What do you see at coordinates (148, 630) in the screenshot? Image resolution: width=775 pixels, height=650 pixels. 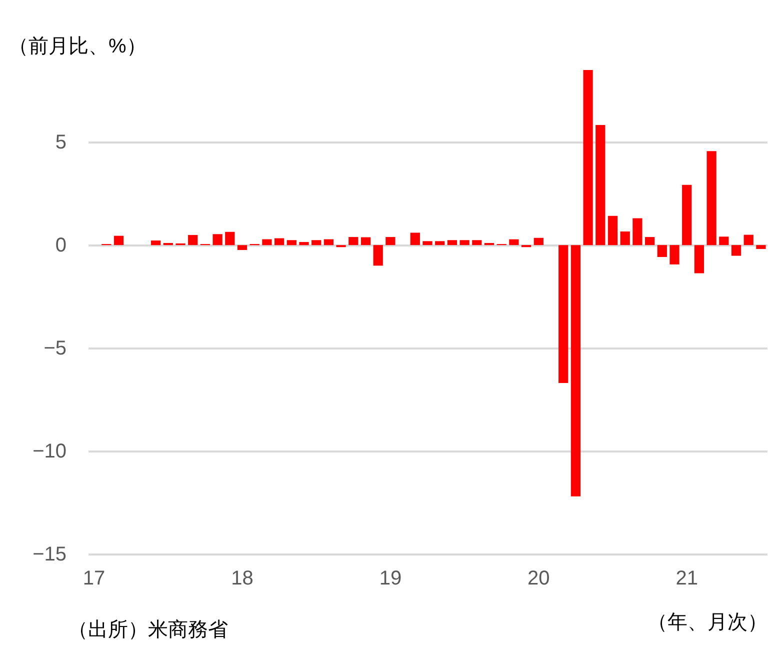 I see `text: （出所）米商務省` at bounding box center [148, 630].